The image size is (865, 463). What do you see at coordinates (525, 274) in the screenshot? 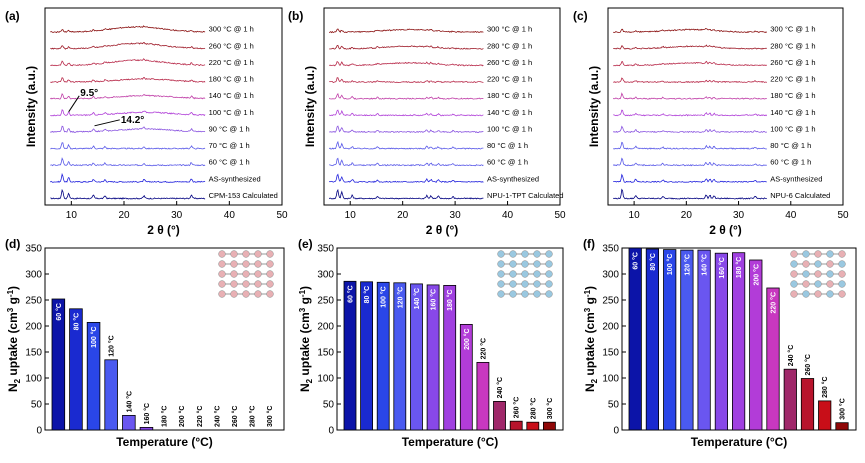
I see `structure-inset` at bounding box center [525, 274].